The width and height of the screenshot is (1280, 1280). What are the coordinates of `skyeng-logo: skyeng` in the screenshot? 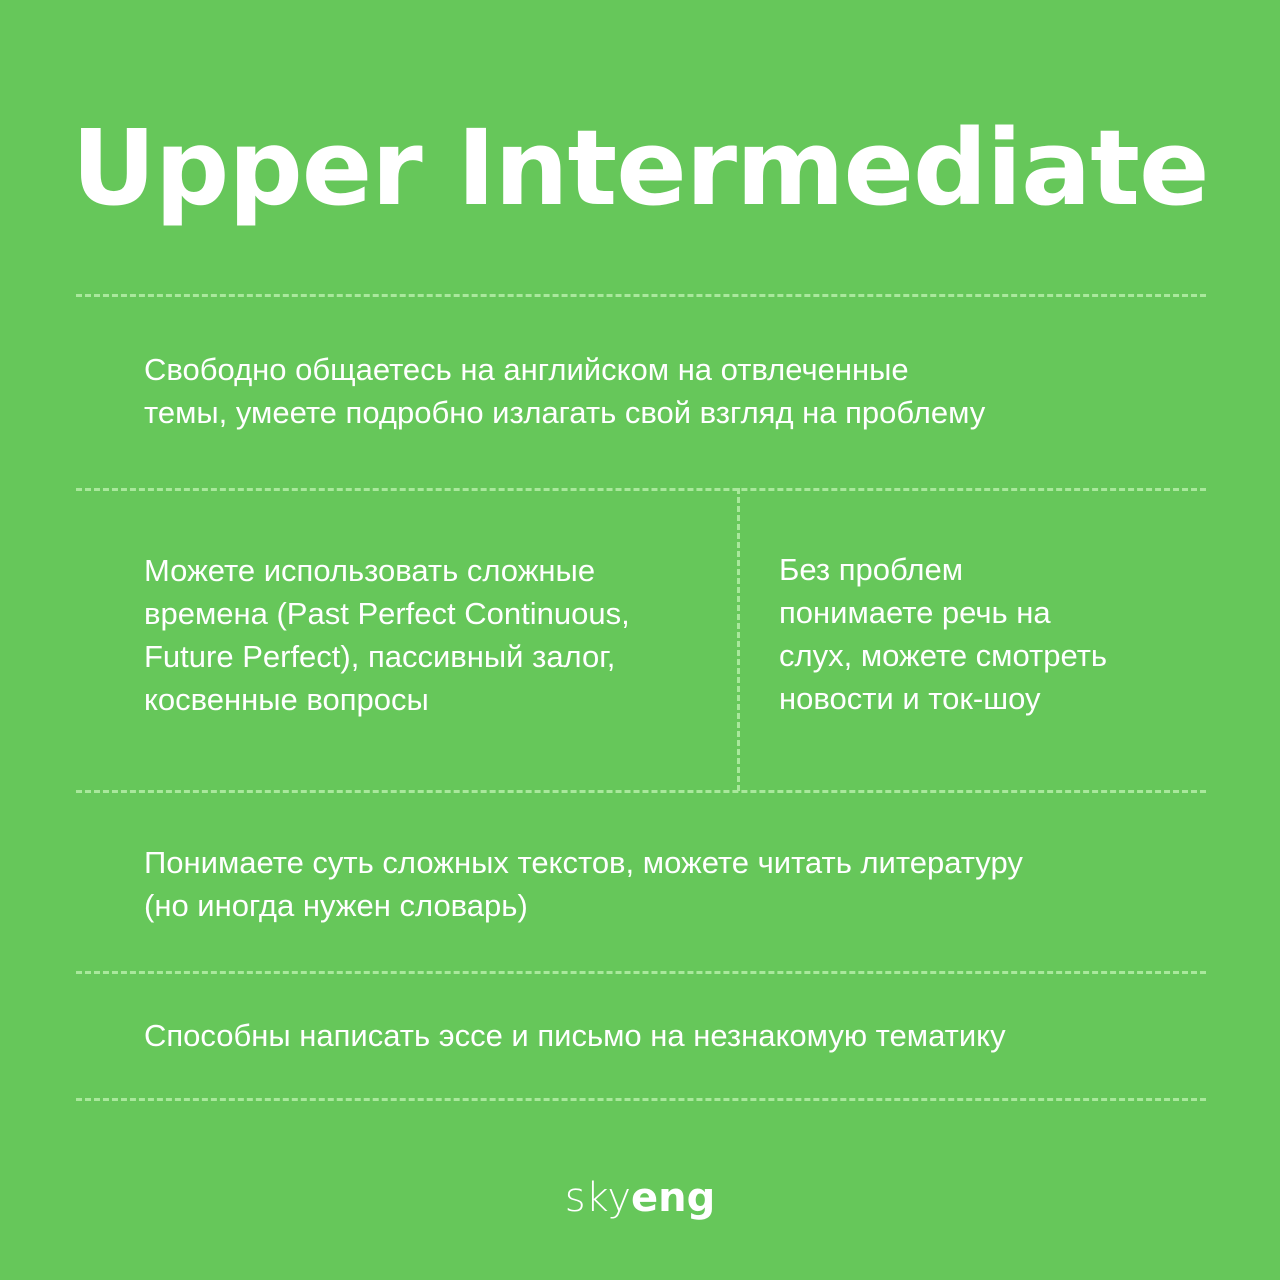 It's located at (640, 1198).